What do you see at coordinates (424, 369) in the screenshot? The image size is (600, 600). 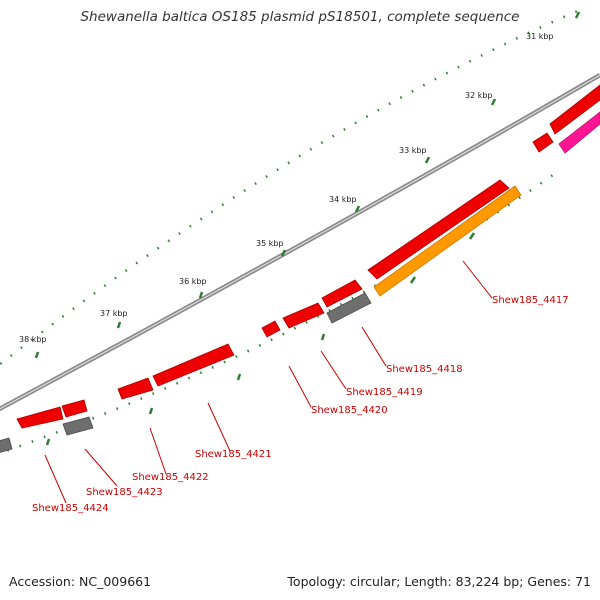 I see `gene-label-4418: Shew185_4418` at bounding box center [424, 369].